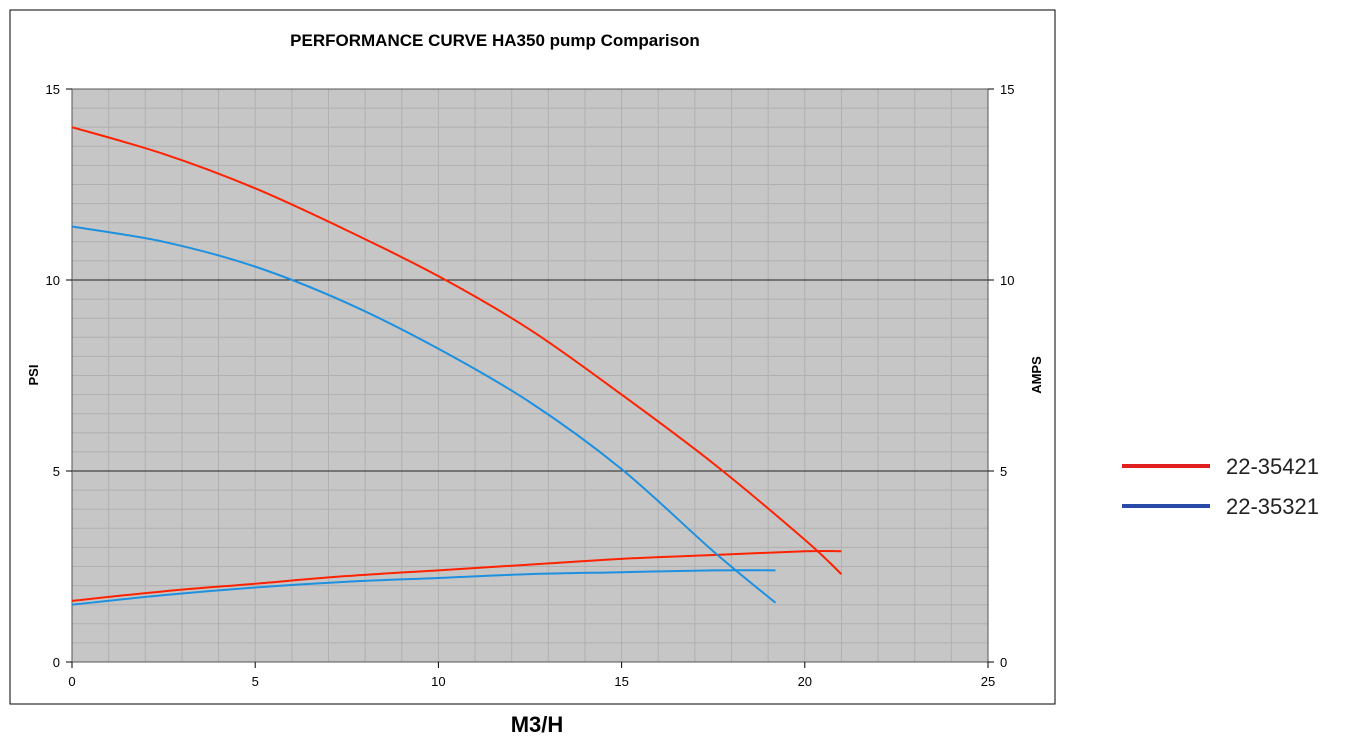  I want to click on y-tick-label: 10, so click(53, 280).